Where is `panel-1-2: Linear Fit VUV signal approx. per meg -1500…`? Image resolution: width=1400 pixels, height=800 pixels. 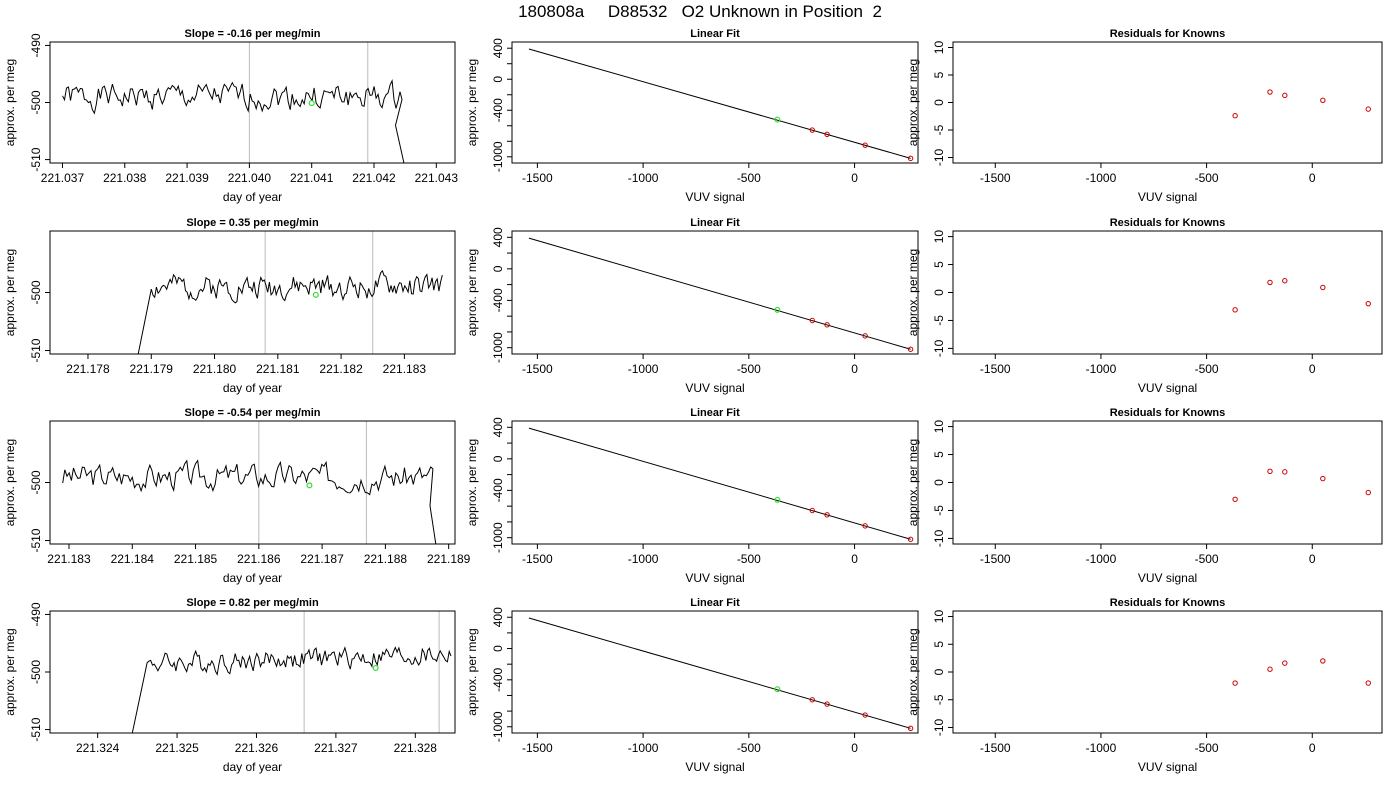
panel-1-2: Linear Fit VUV signal approx. per meg -1500… is located at coordinates (692, 116).